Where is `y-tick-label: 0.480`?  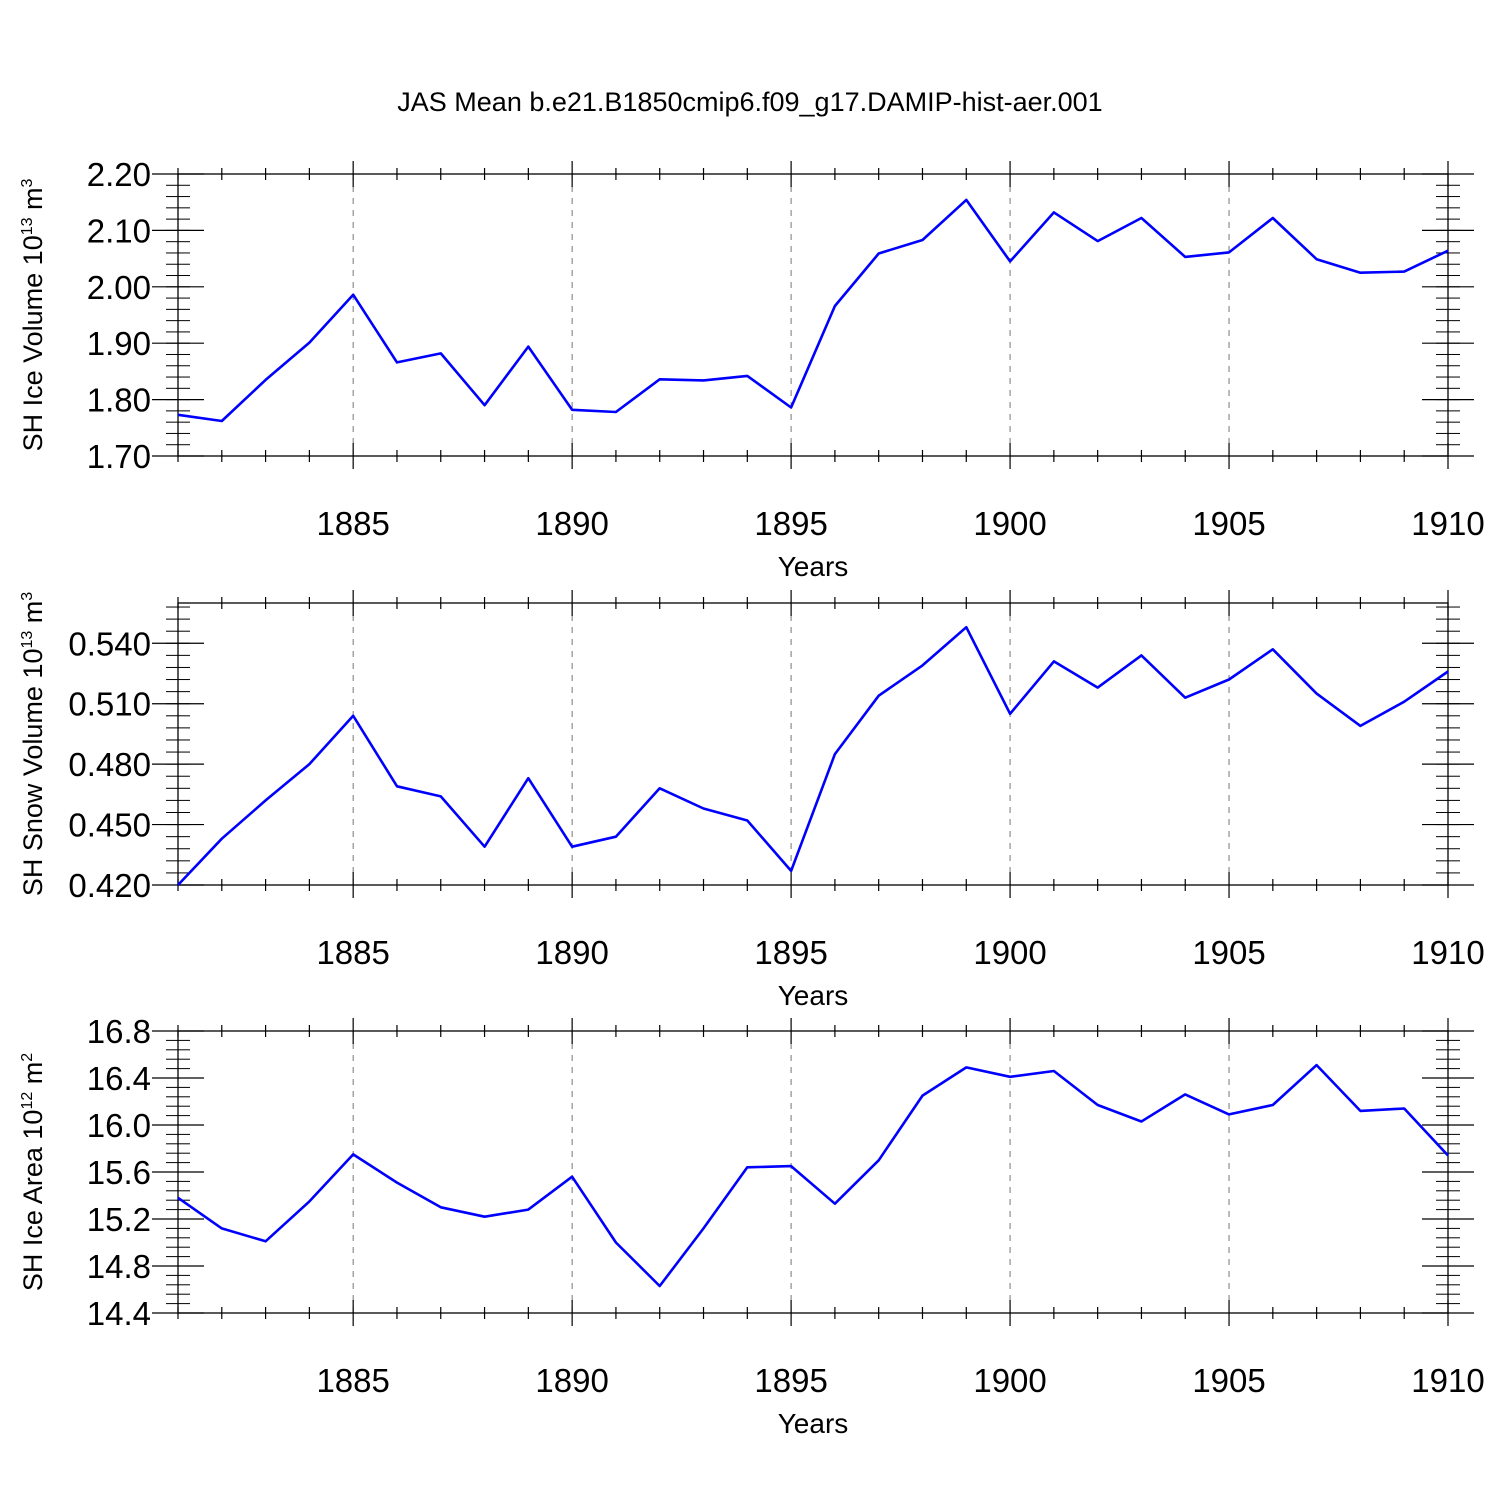 y-tick-label: 0.480 is located at coordinates (109, 764).